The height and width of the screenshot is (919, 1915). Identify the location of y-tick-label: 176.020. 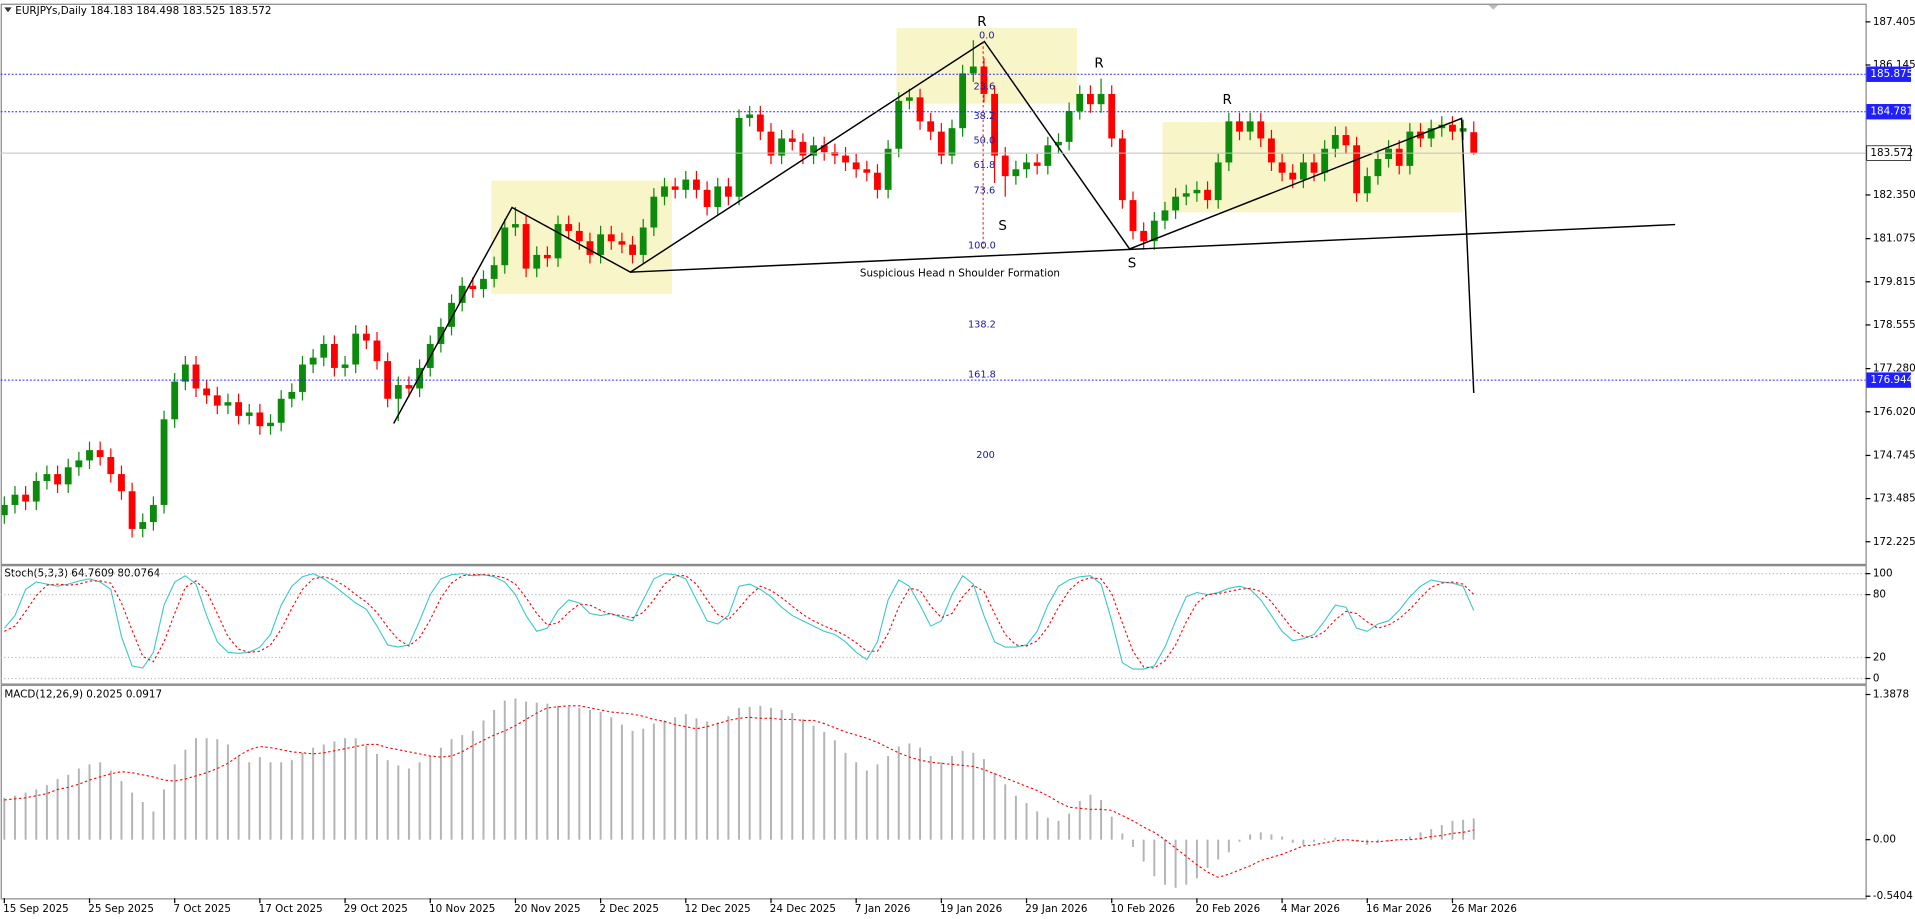
(1894, 412).